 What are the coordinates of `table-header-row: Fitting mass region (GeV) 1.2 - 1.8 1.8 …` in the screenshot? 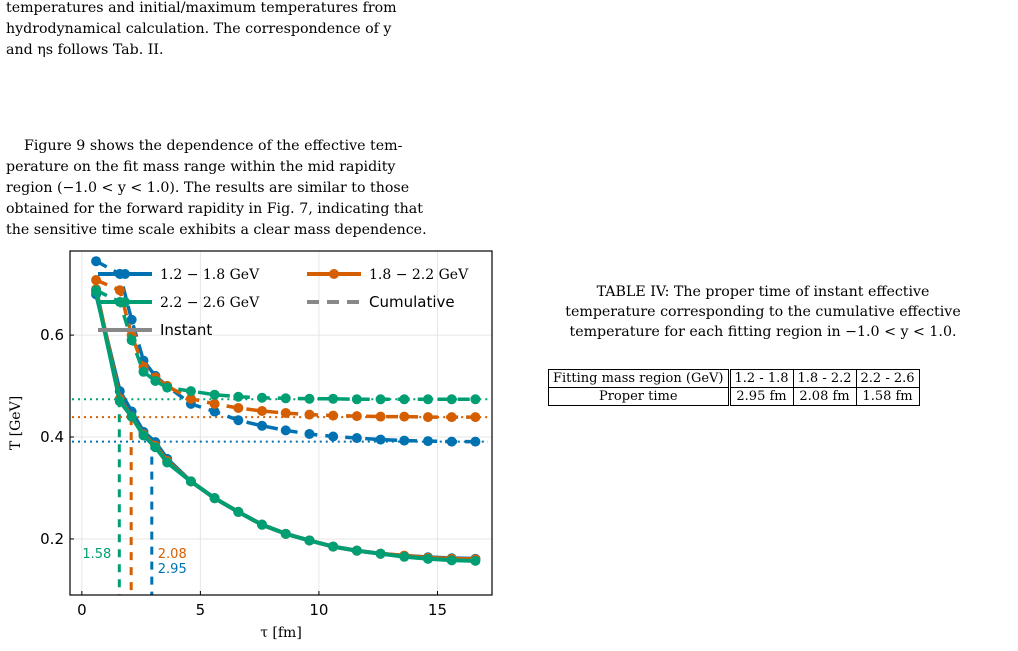 It's located at (734, 378).